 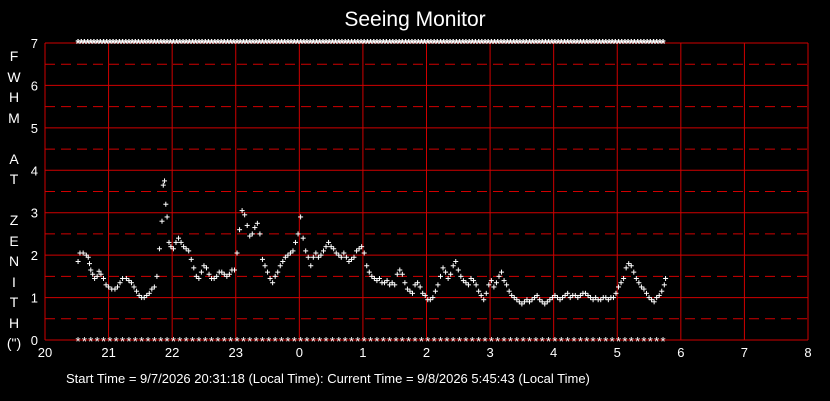 What do you see at coordinates (14, 158) in the screenshot?
I see `y-axis-label-char: A` at bounding box center [14, 158].